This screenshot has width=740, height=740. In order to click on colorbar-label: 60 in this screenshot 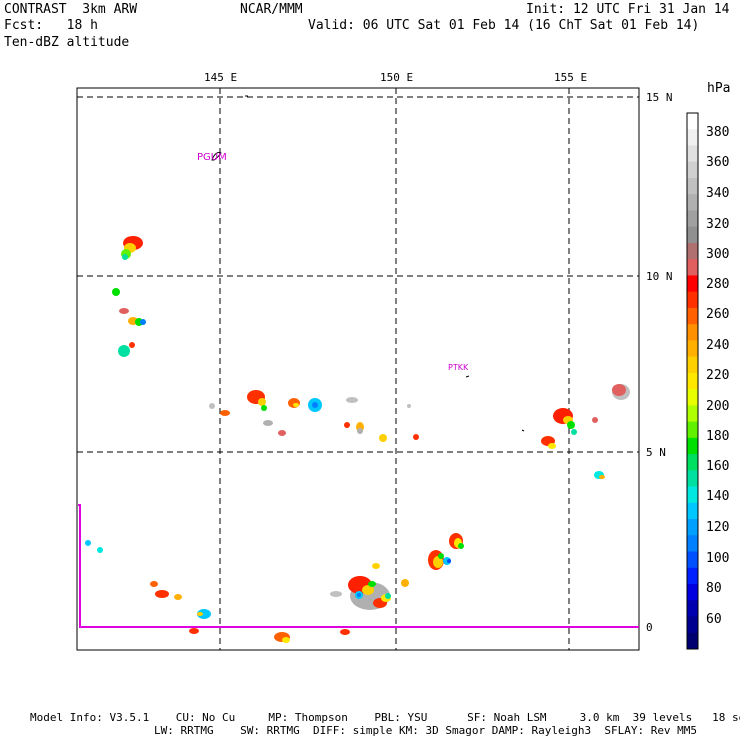, I will do `click(714, 619)`.